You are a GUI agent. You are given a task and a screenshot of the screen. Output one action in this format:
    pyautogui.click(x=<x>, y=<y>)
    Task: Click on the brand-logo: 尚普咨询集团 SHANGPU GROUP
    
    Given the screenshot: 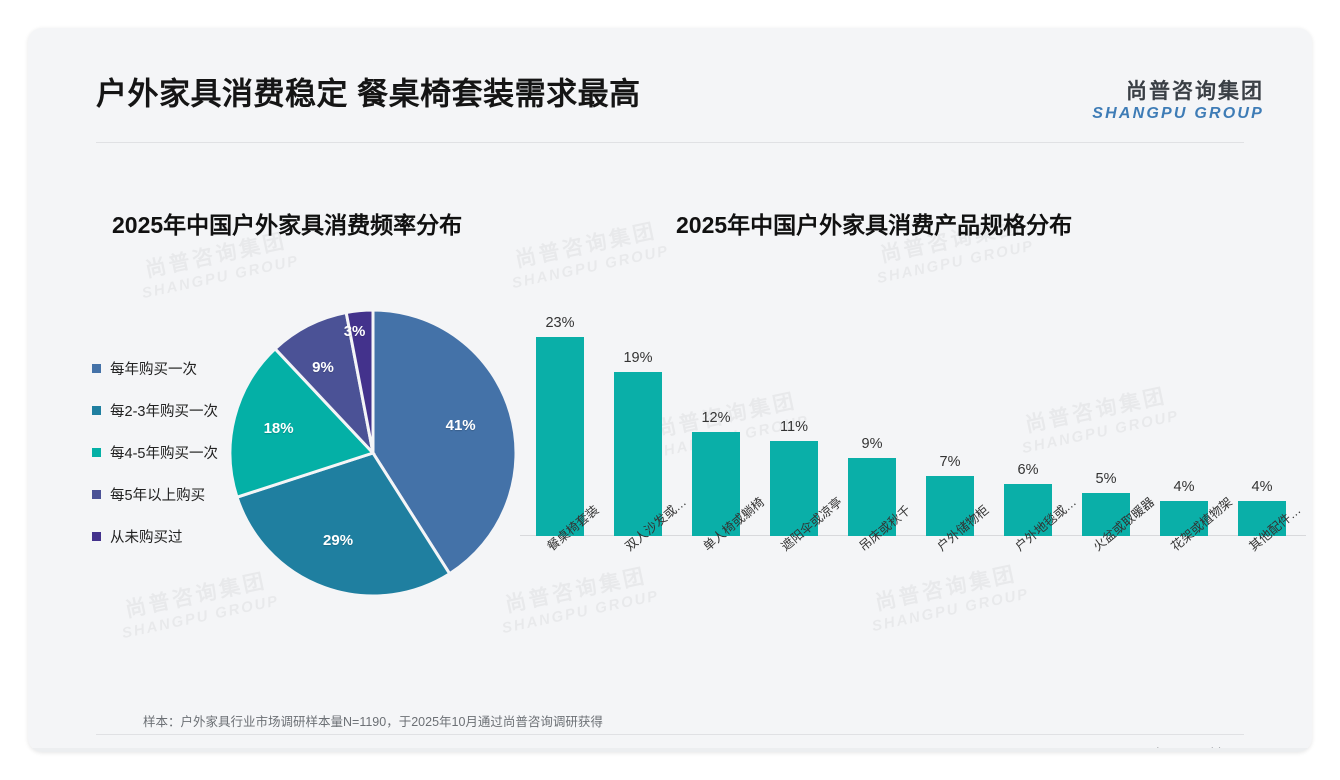 What is the action you would take?
    pyautogui.click(x=1178, y=102)
    